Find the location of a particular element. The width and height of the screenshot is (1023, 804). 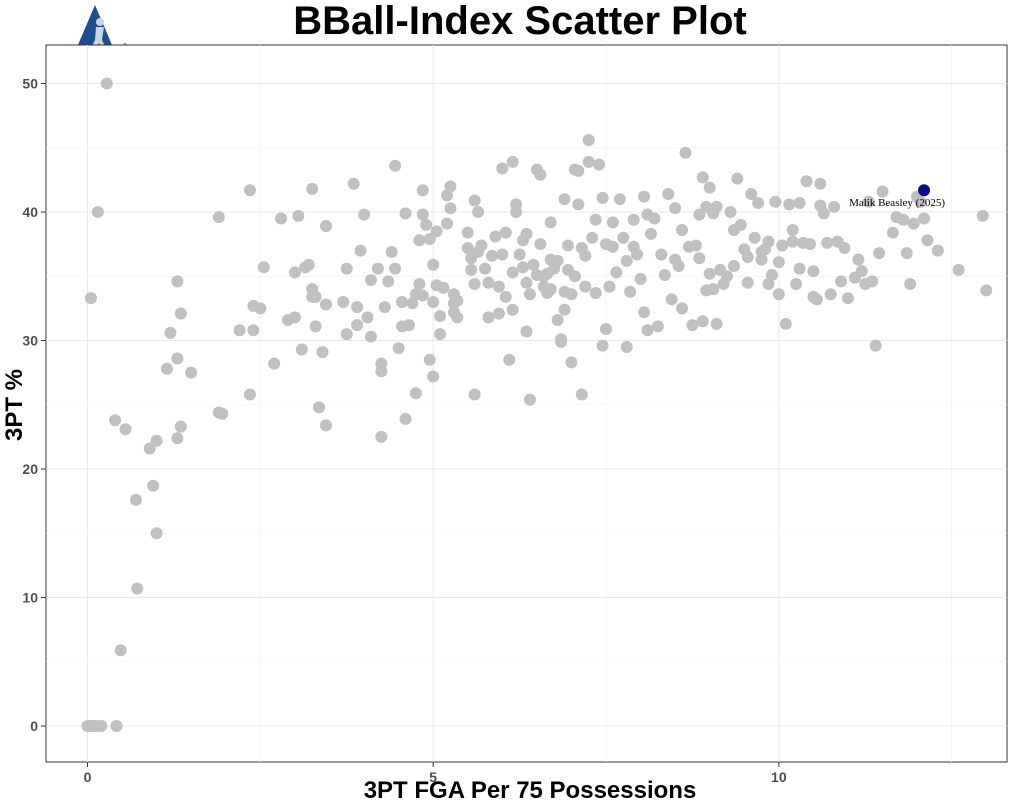

y-axis-title: 3PT % is located at coordinates (14, 405).